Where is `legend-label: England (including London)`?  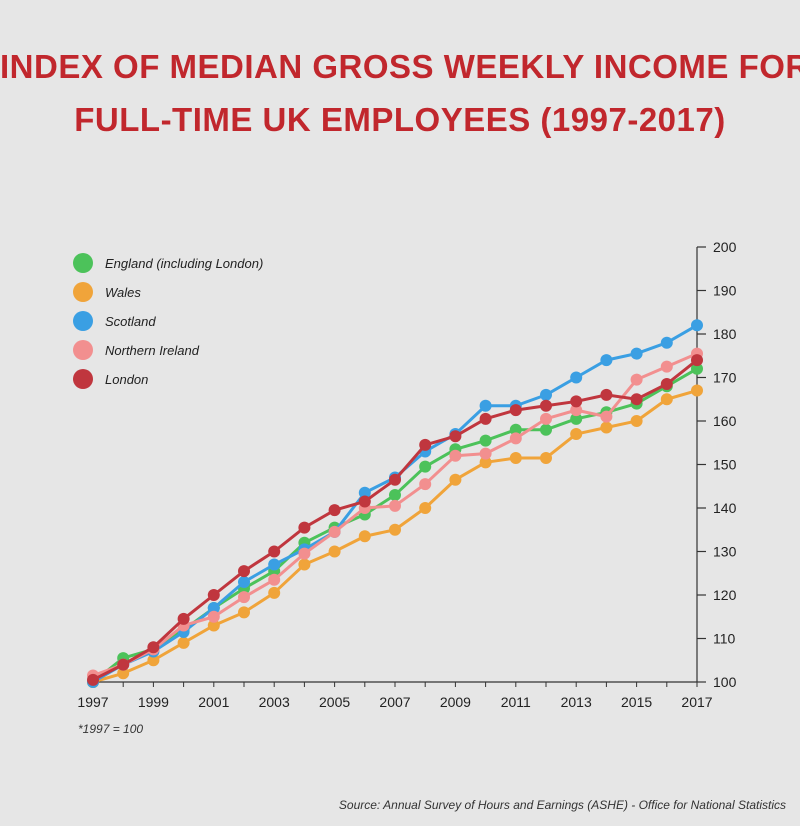 legend-label: England (including London) is located at coordinates (184, 263).